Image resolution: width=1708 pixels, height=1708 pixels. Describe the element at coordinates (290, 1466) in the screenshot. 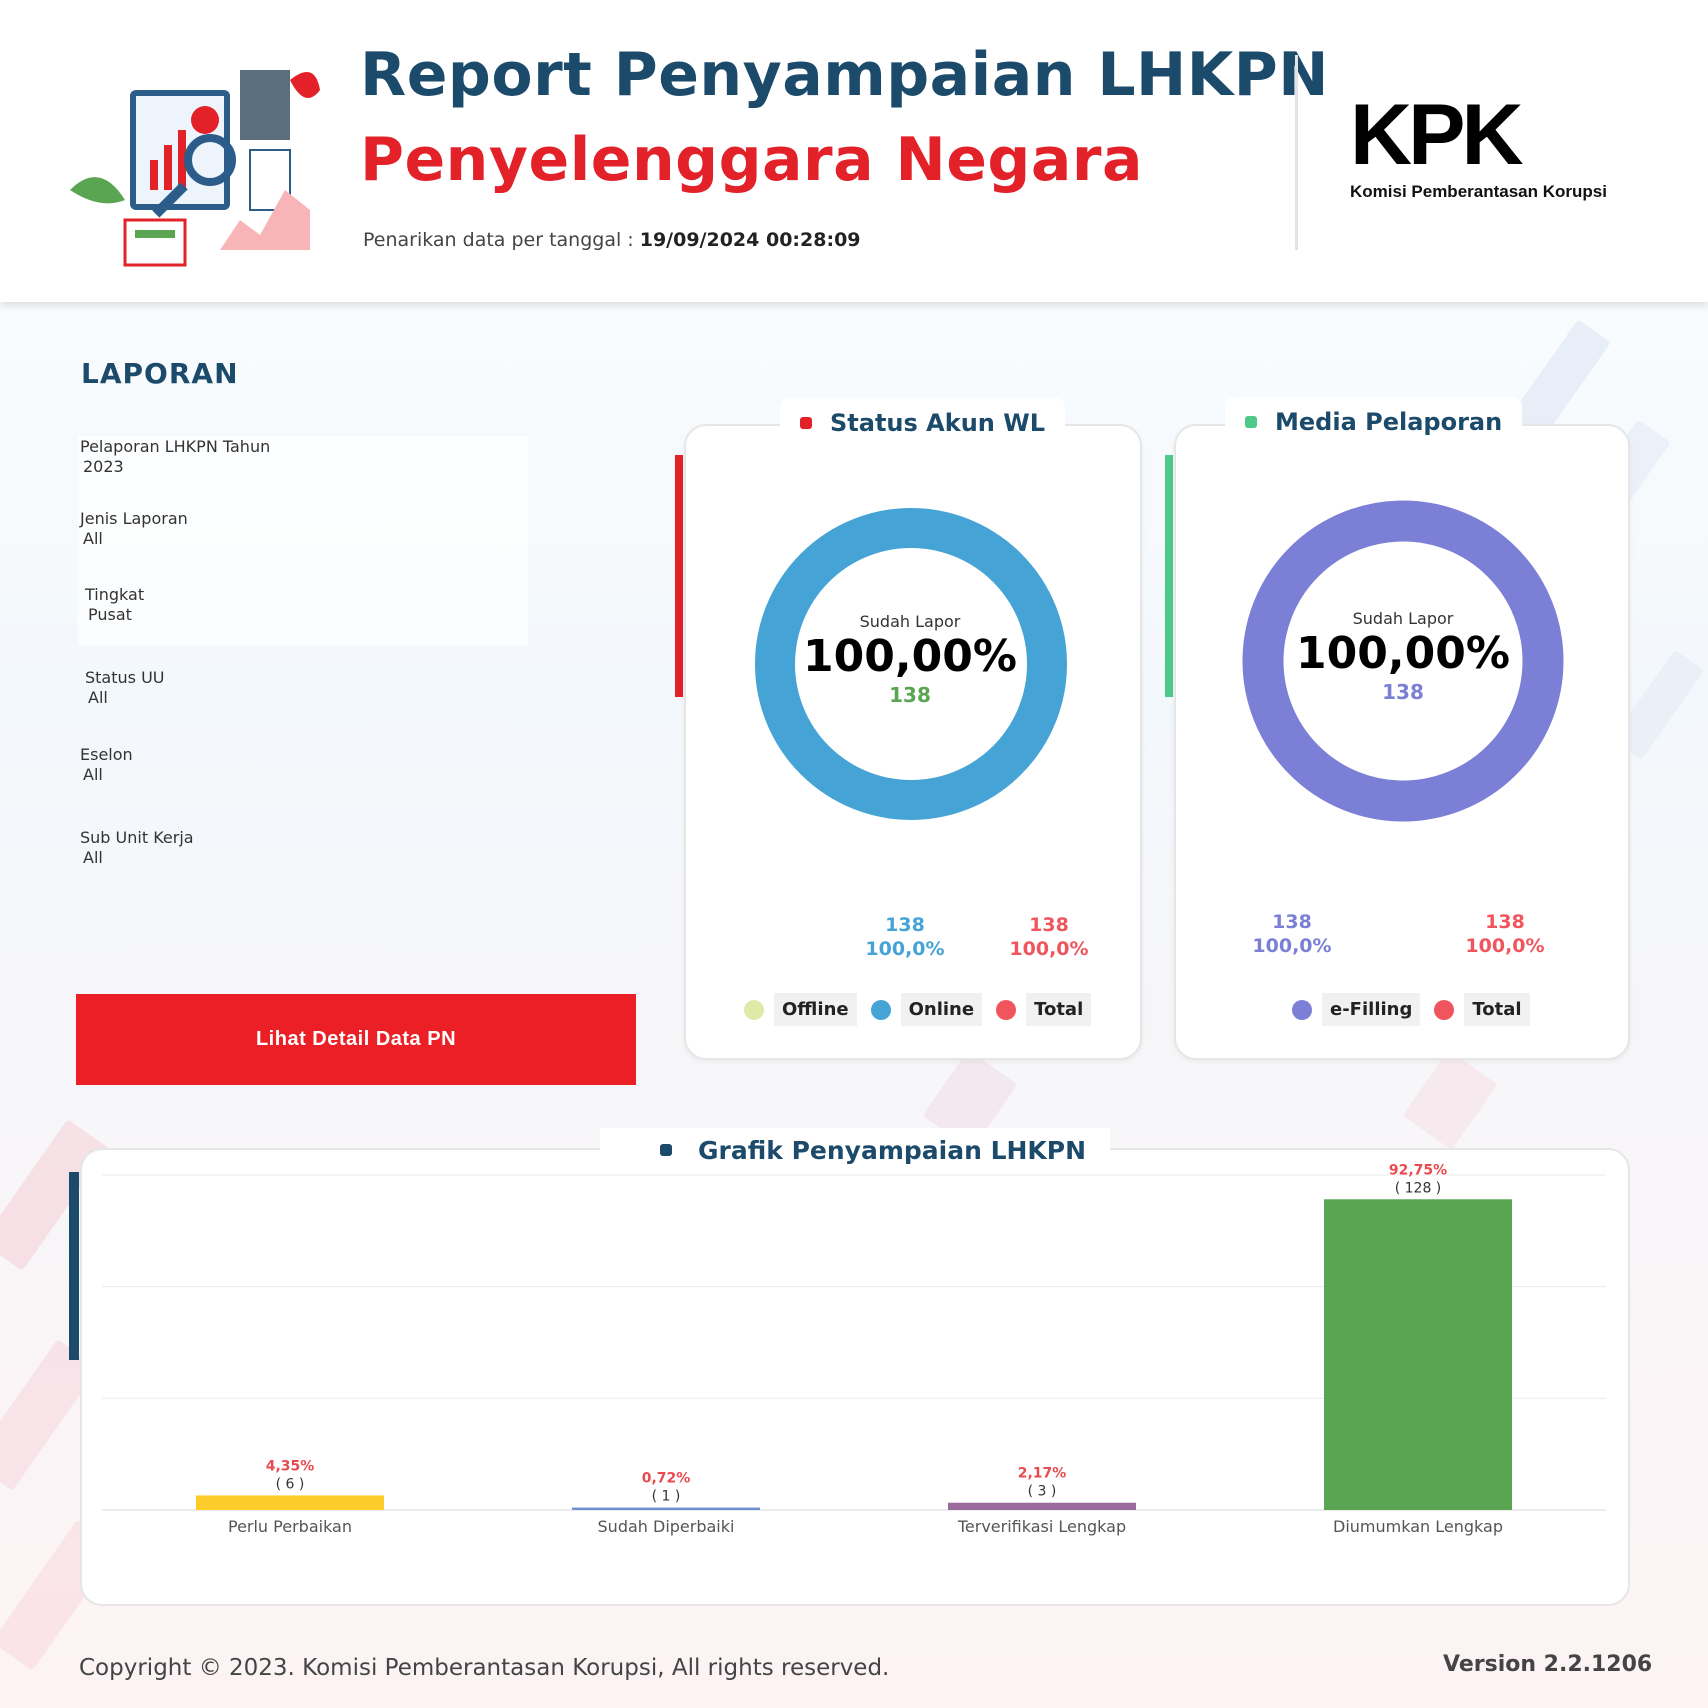

I see `bar-pct-label: 4,35%` at that location.